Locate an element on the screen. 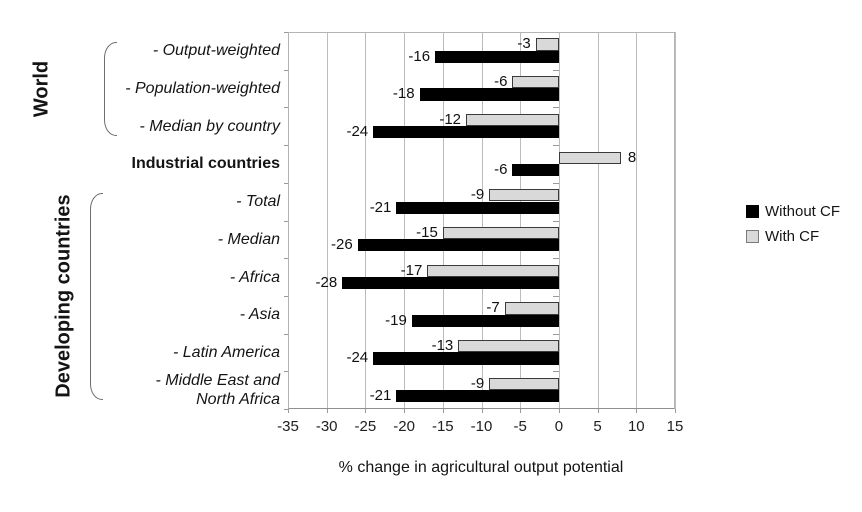  bar-value-label: -28 is located at coordinates (326, 282).